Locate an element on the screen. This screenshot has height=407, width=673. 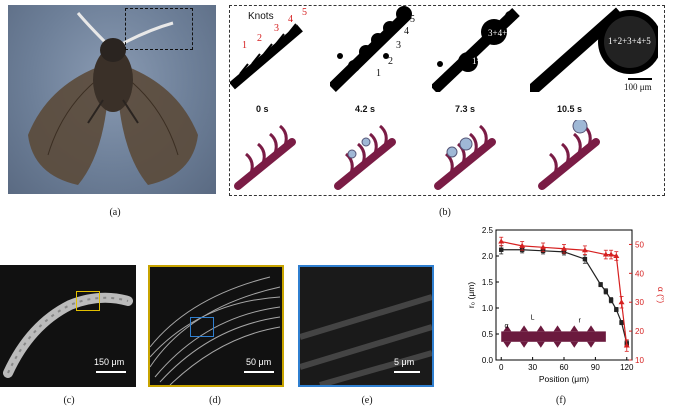
frame3-label-345: 3+4+5 is located at coordinates (500, 33).